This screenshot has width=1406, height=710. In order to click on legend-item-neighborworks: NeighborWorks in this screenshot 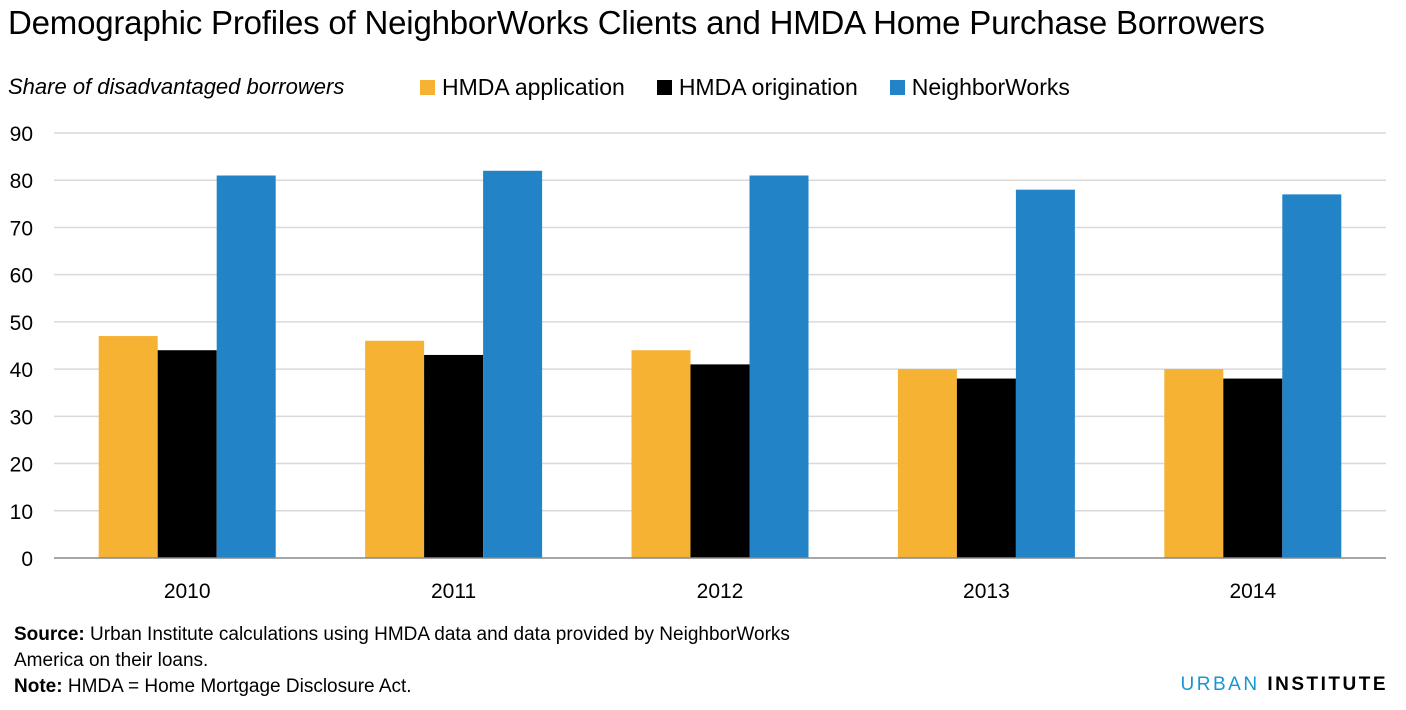, I will do `click(979, 87)`.